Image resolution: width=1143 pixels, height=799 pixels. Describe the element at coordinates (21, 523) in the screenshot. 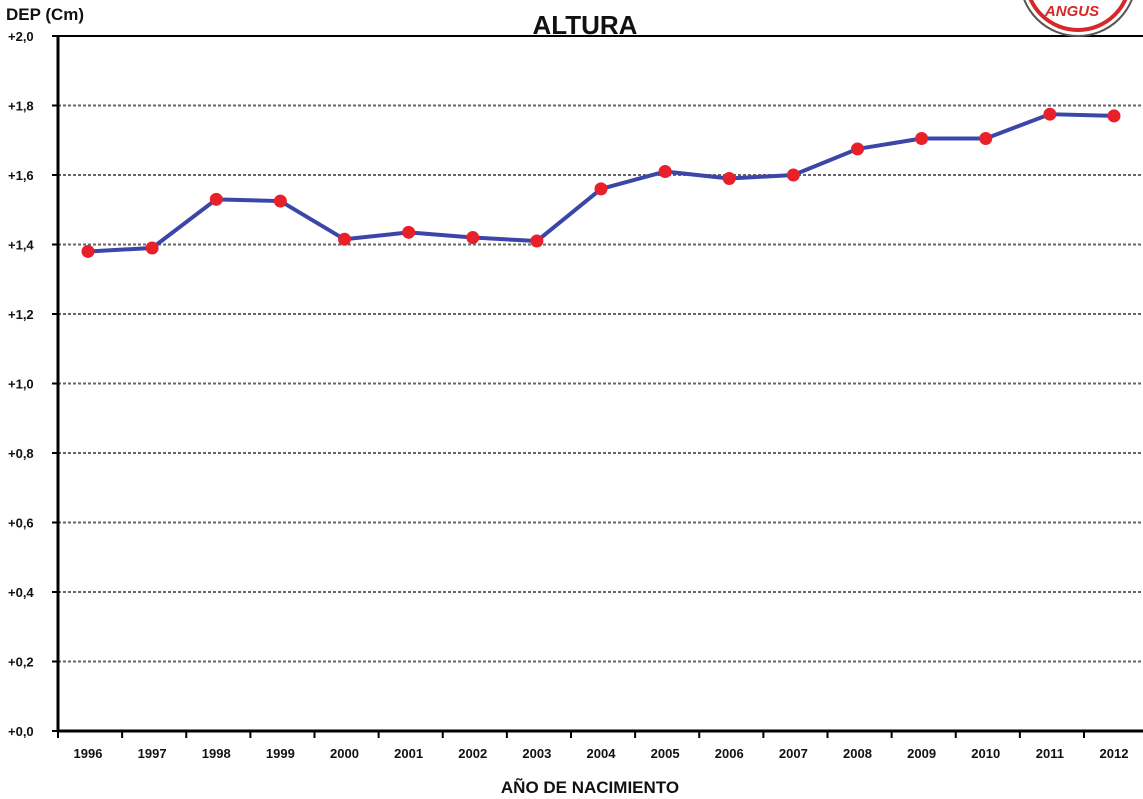

I see `y-tick-label: +0,6` at that location.